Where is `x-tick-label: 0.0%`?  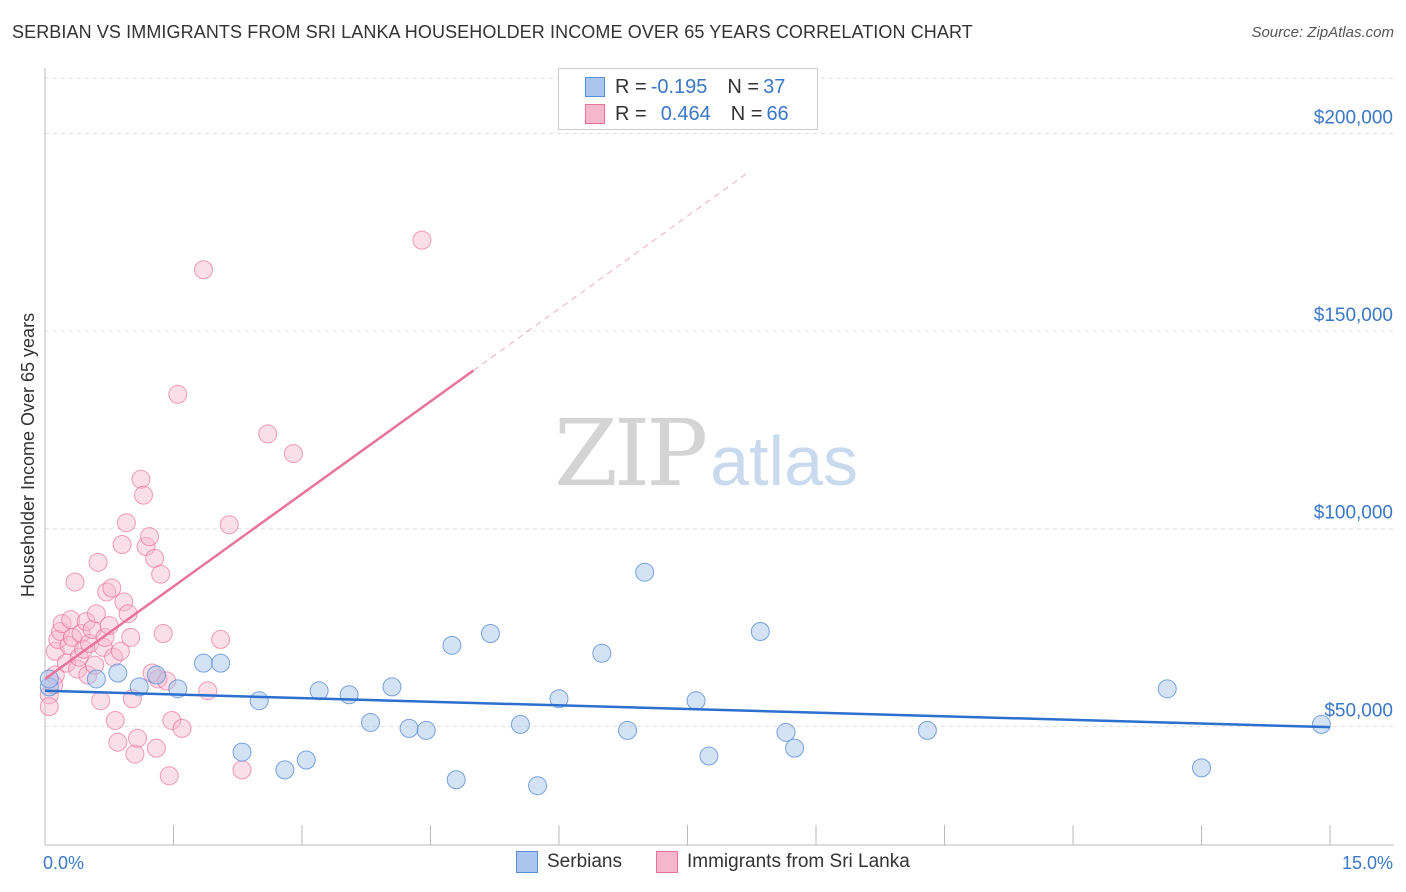 x-tick-label: 0.0% is located at coordinates (63, 863).